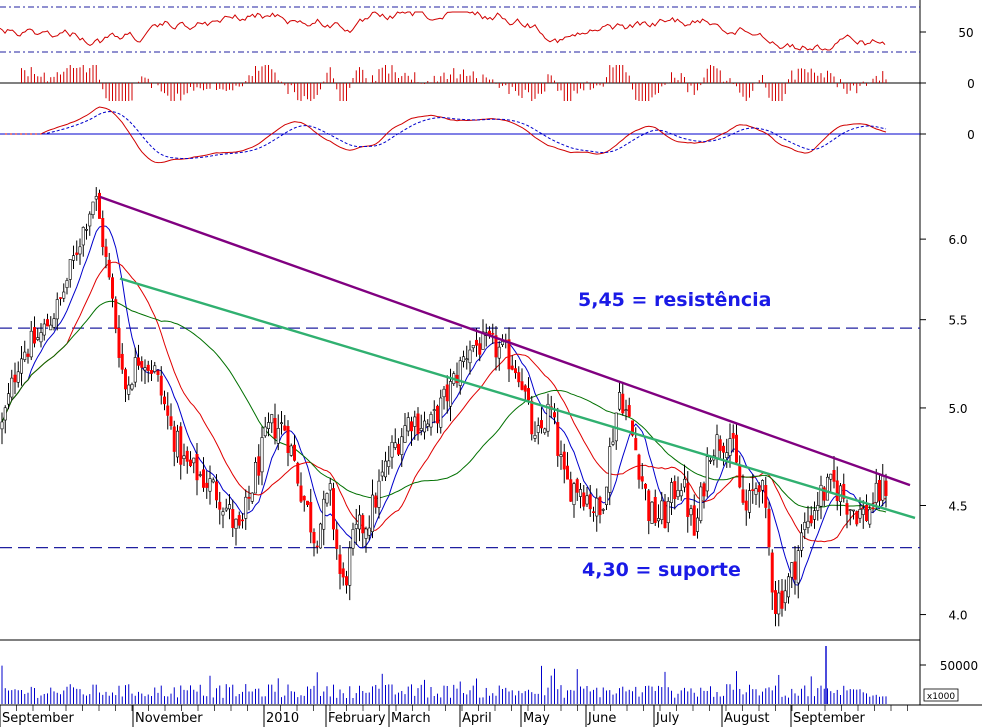  What do you see at coordinates (487, 135) in the screenshot?
I see `macd-panel: 0` at bounding box center [487, 135].